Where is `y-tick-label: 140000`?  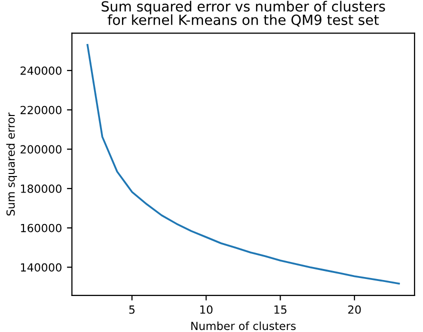 y-tick-label: 140000 is located at coordinates (41, 267).